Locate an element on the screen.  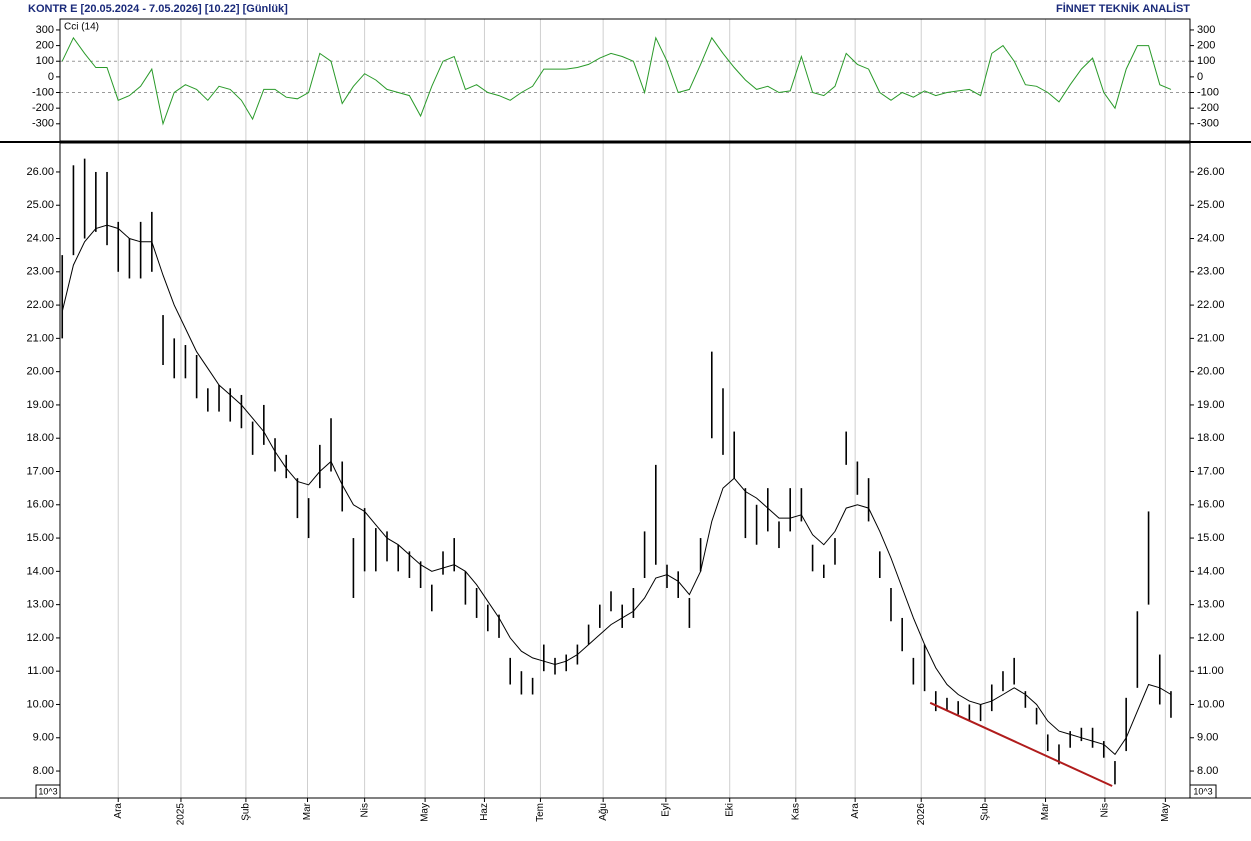
x-tick-label: 2026 is located at coordinates (921, 814).